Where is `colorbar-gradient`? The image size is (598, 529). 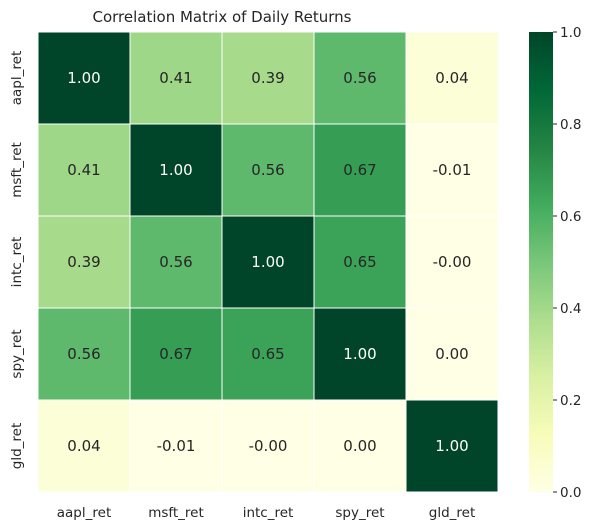
colorbar-gradient is located at coordinates (541, 262).